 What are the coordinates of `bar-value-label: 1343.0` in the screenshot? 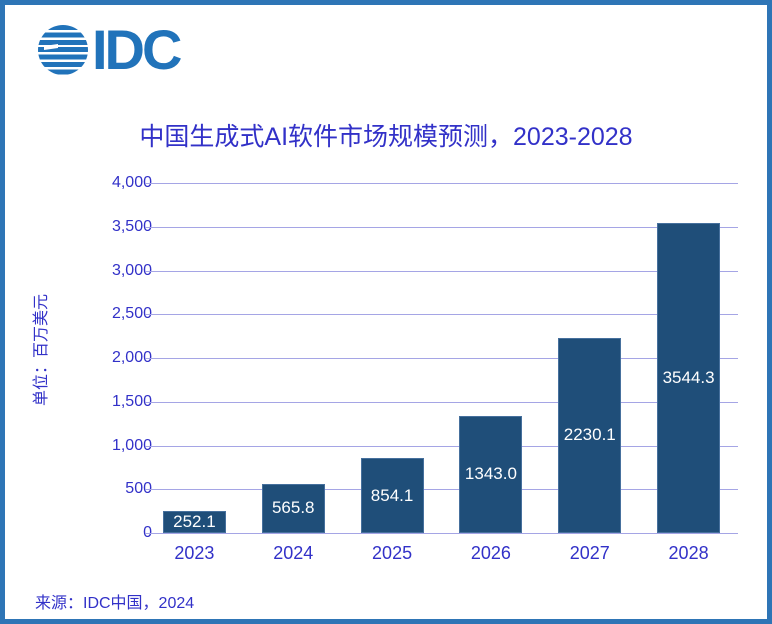 It's located at (490, 474).